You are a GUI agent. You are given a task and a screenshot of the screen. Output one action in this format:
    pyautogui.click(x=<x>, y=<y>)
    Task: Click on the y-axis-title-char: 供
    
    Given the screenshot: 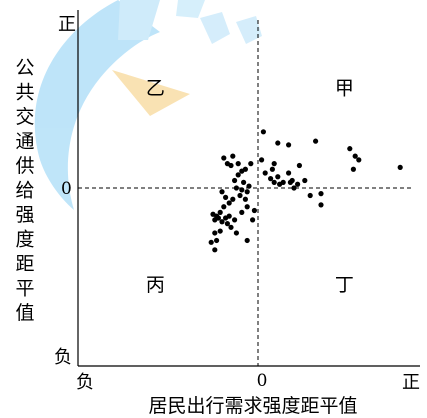 What is the action you would take?
    pyautogui.click(x=24, y=166)
    